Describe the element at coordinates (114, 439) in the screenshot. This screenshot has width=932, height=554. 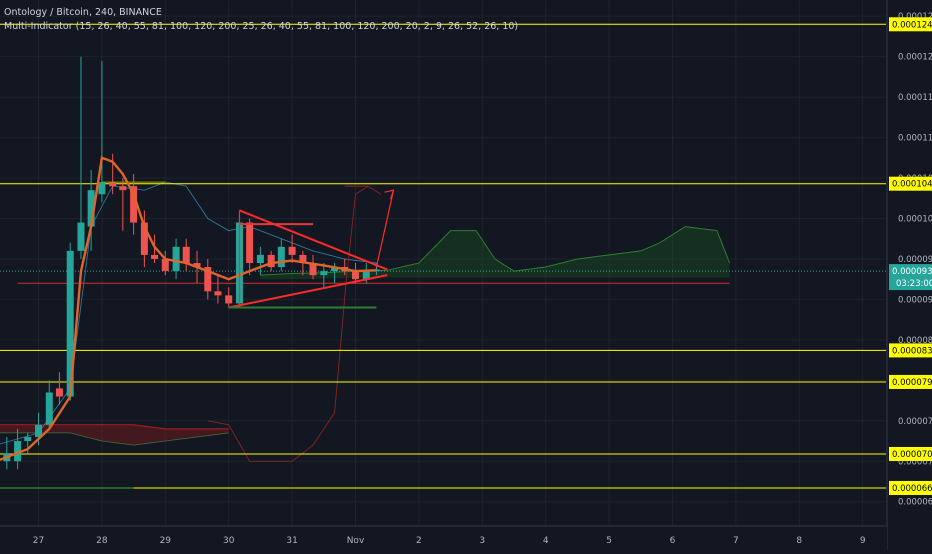
I see `cloud-red-lower-edge` at that location.